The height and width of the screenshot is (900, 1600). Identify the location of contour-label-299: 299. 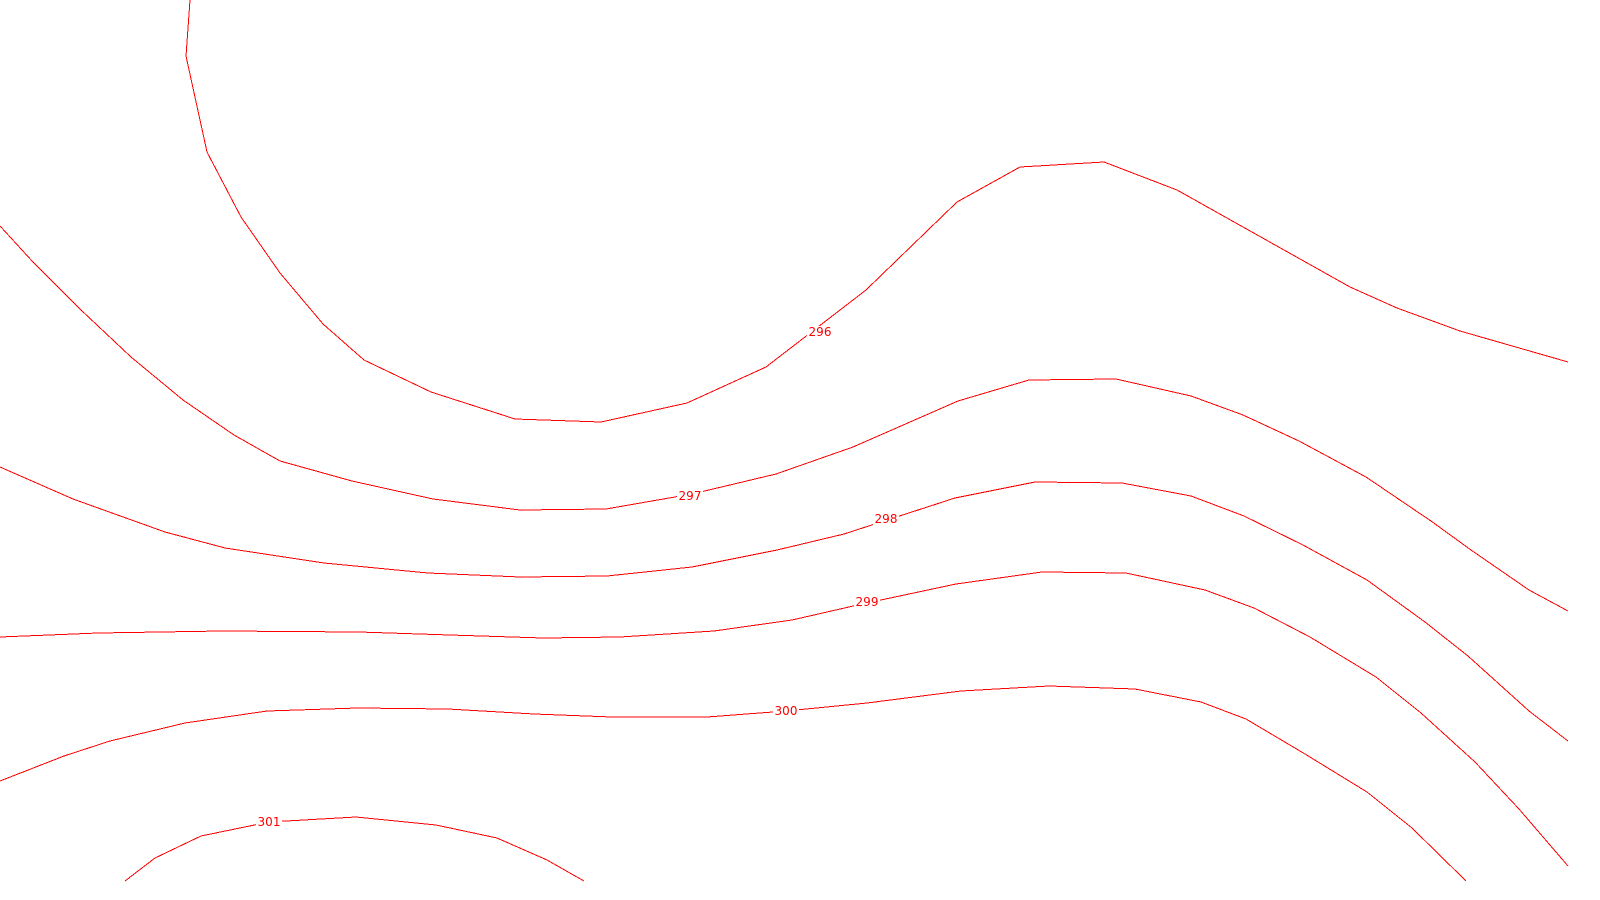
(867, 602).